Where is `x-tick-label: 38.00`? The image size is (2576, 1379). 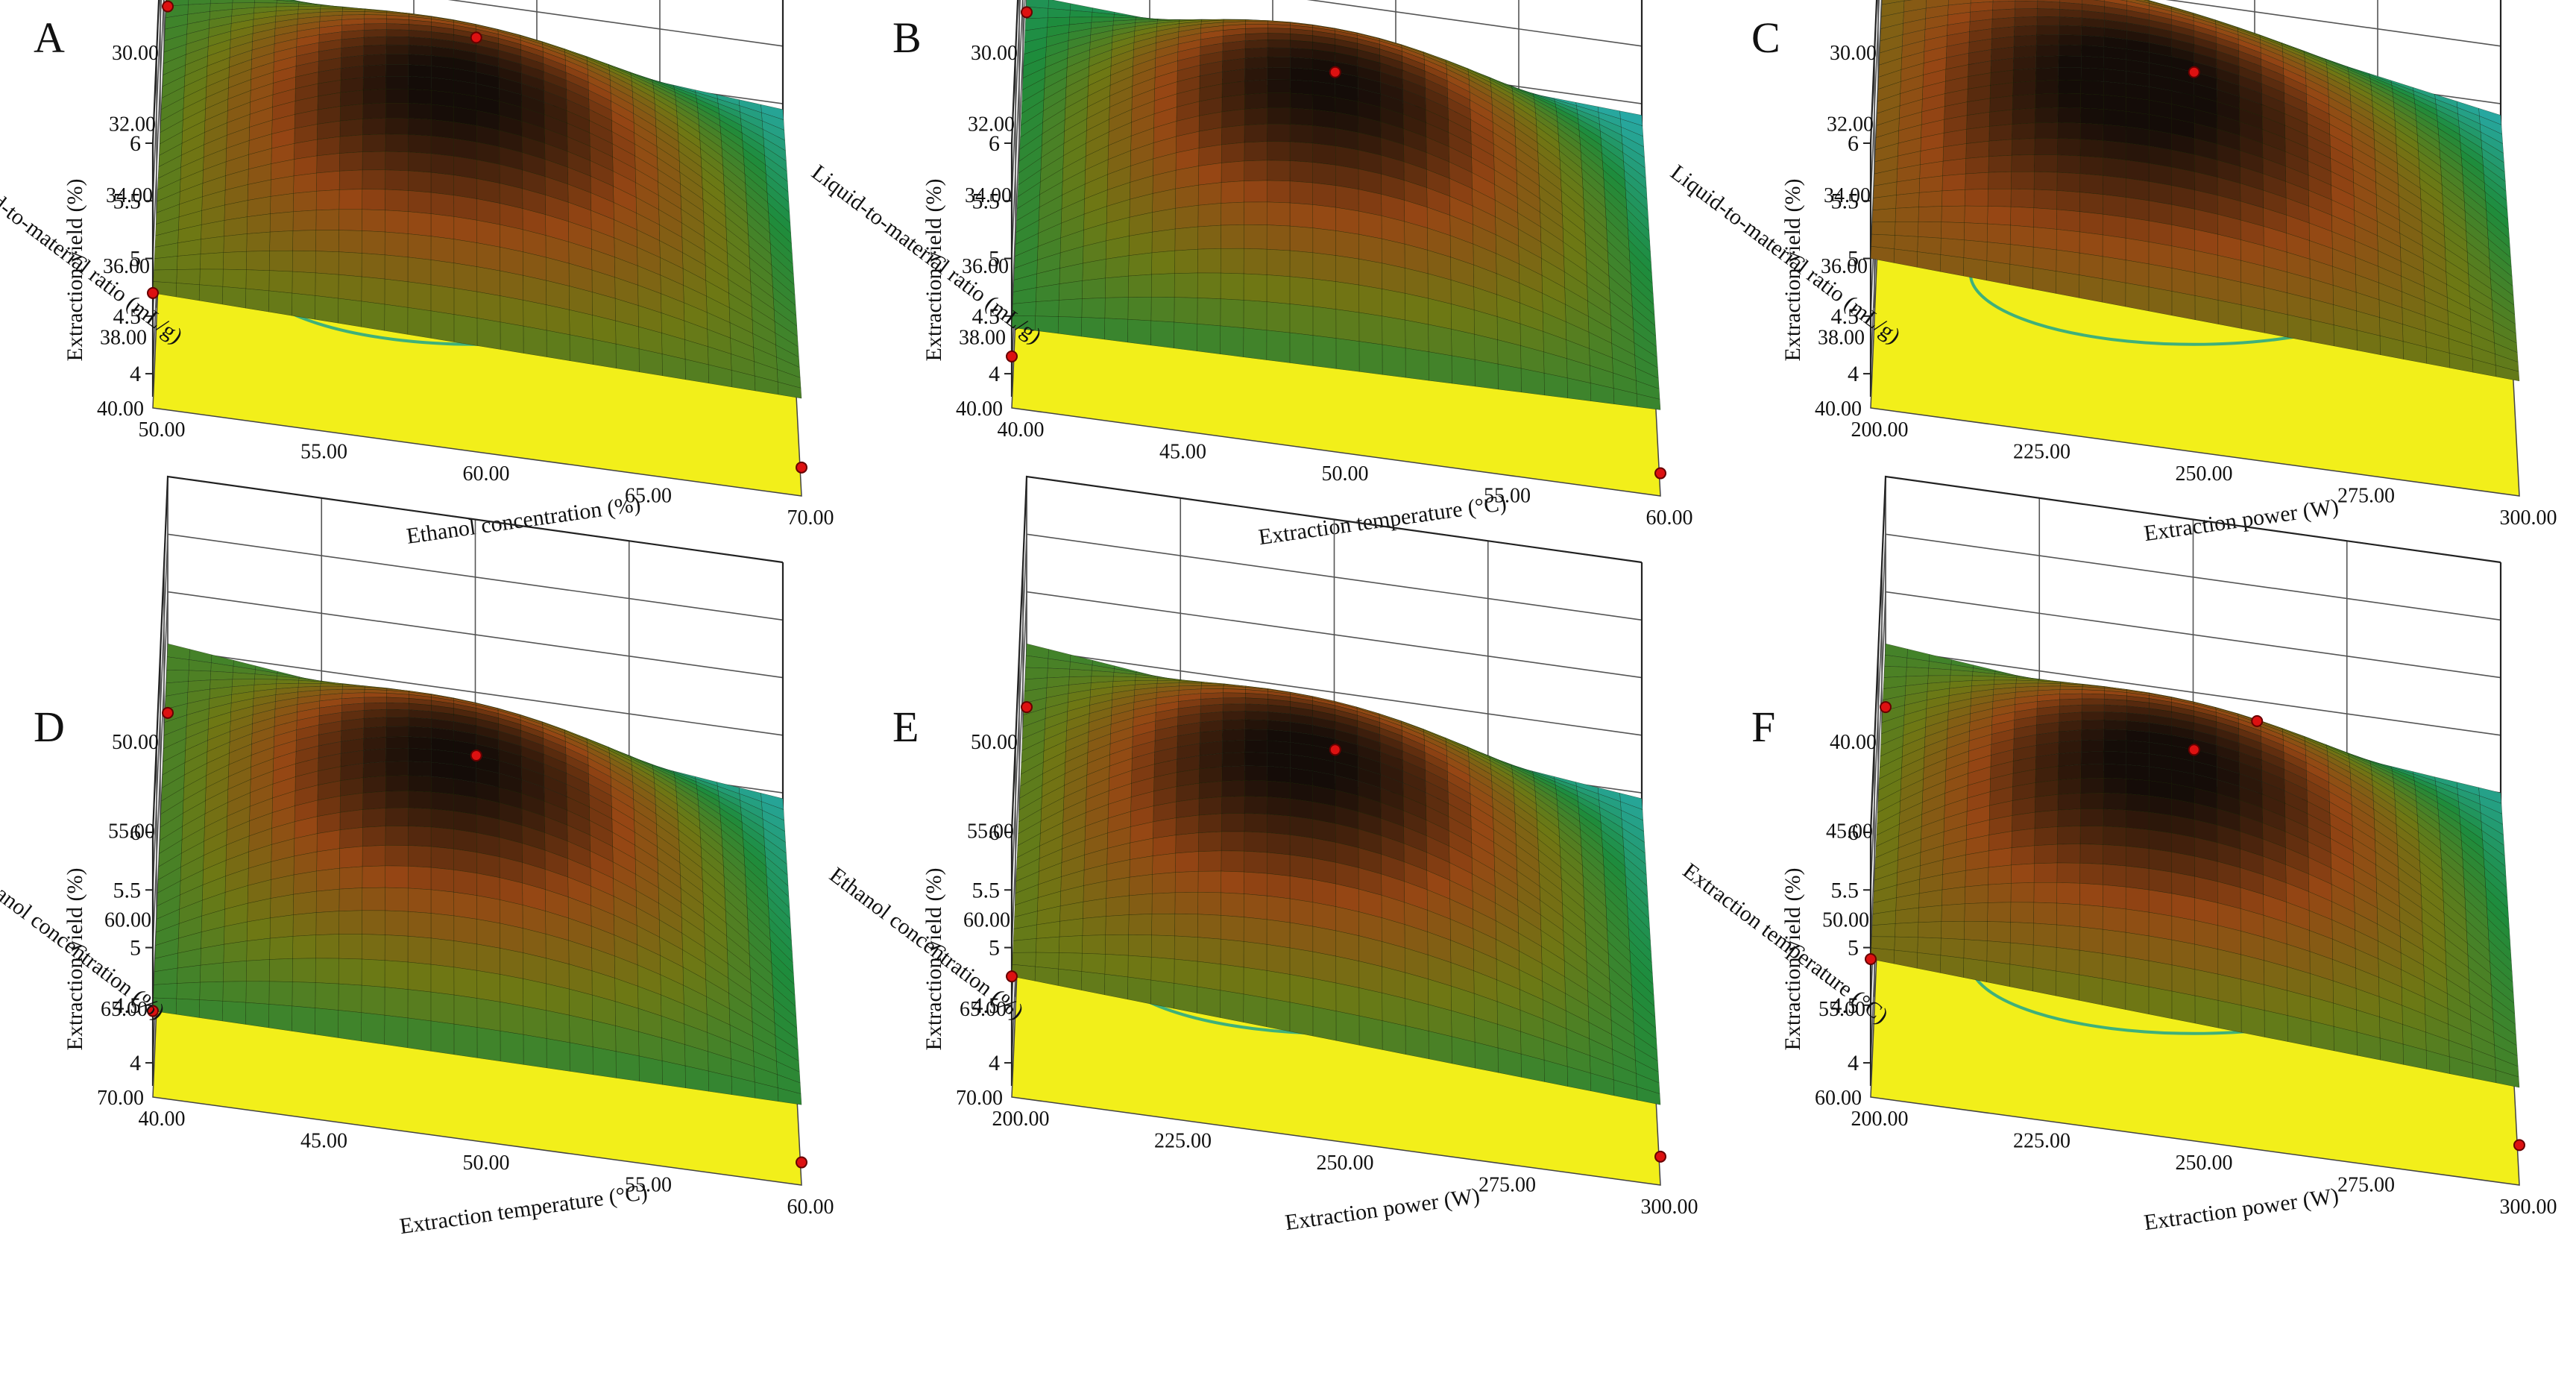 x-tick-label: 38.00 is located at coordinates (124, 338).